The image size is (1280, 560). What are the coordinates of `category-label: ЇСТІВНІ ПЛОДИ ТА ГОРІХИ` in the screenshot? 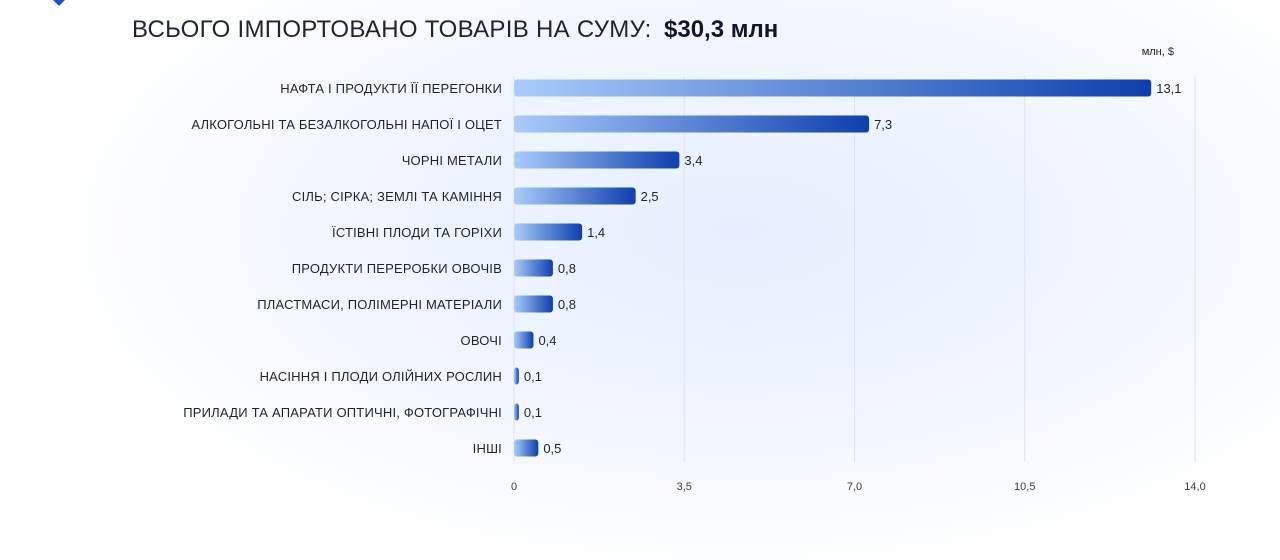 It's located at (417, 232).